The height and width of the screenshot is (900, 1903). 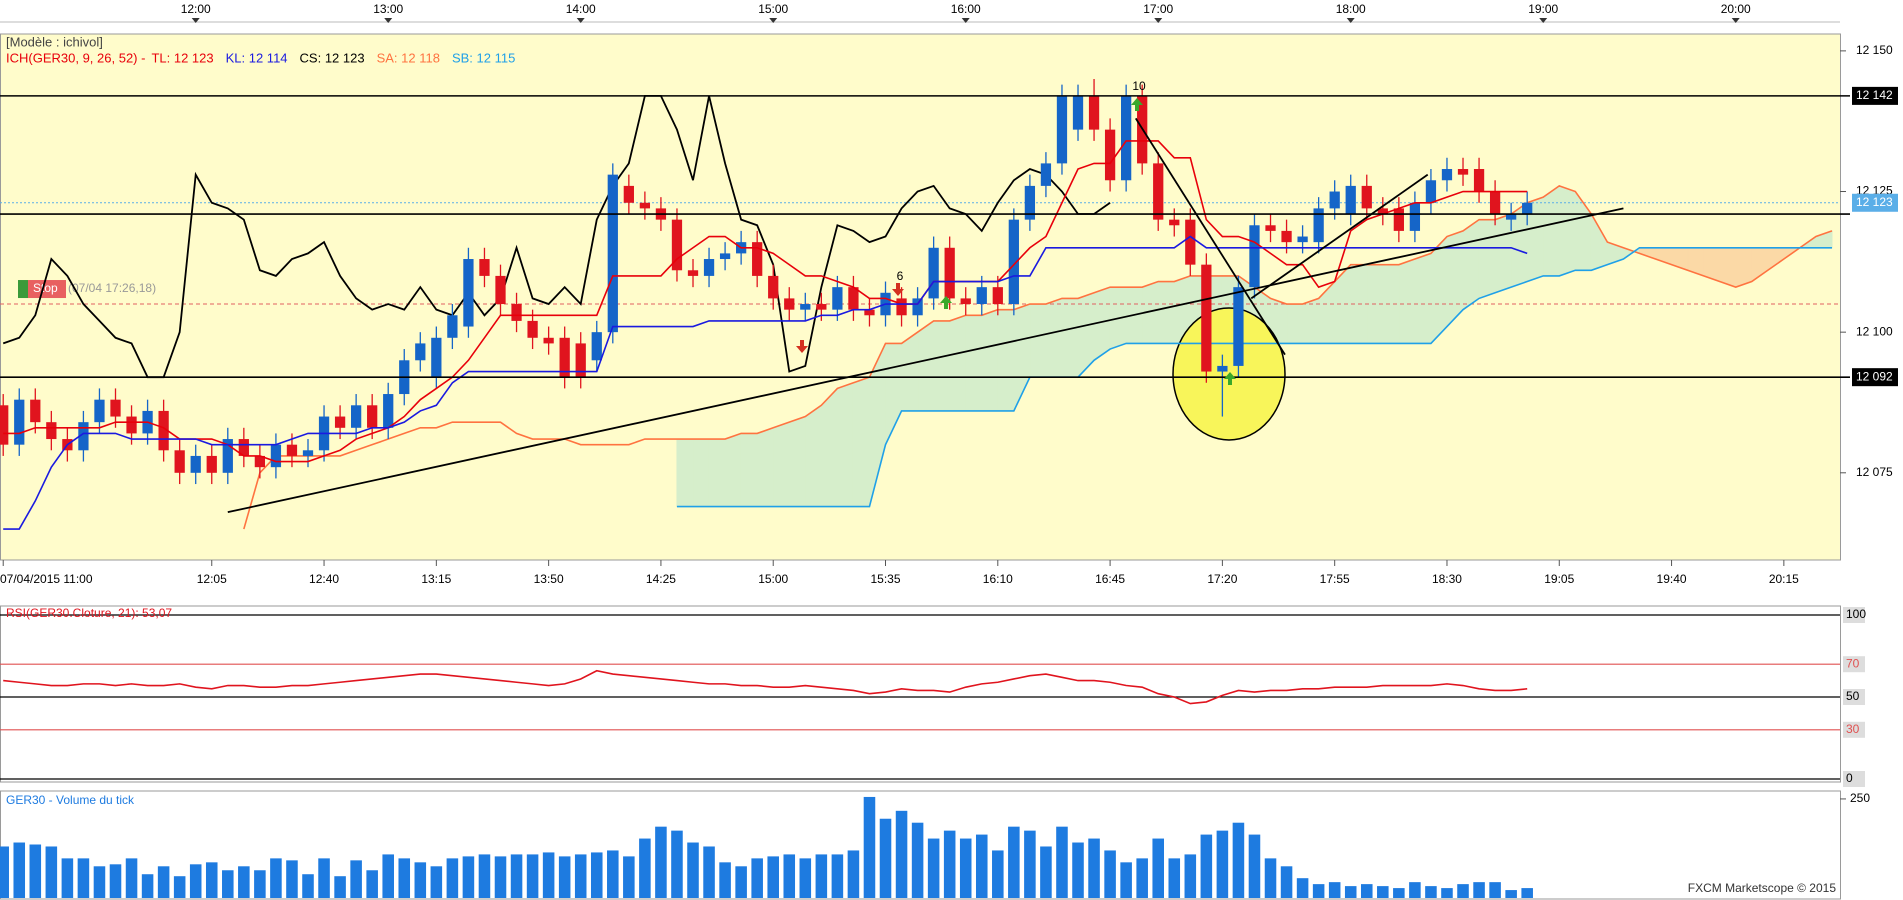 I want to click on legend-entry: KL: 12 114, so click(x=257, y=57).